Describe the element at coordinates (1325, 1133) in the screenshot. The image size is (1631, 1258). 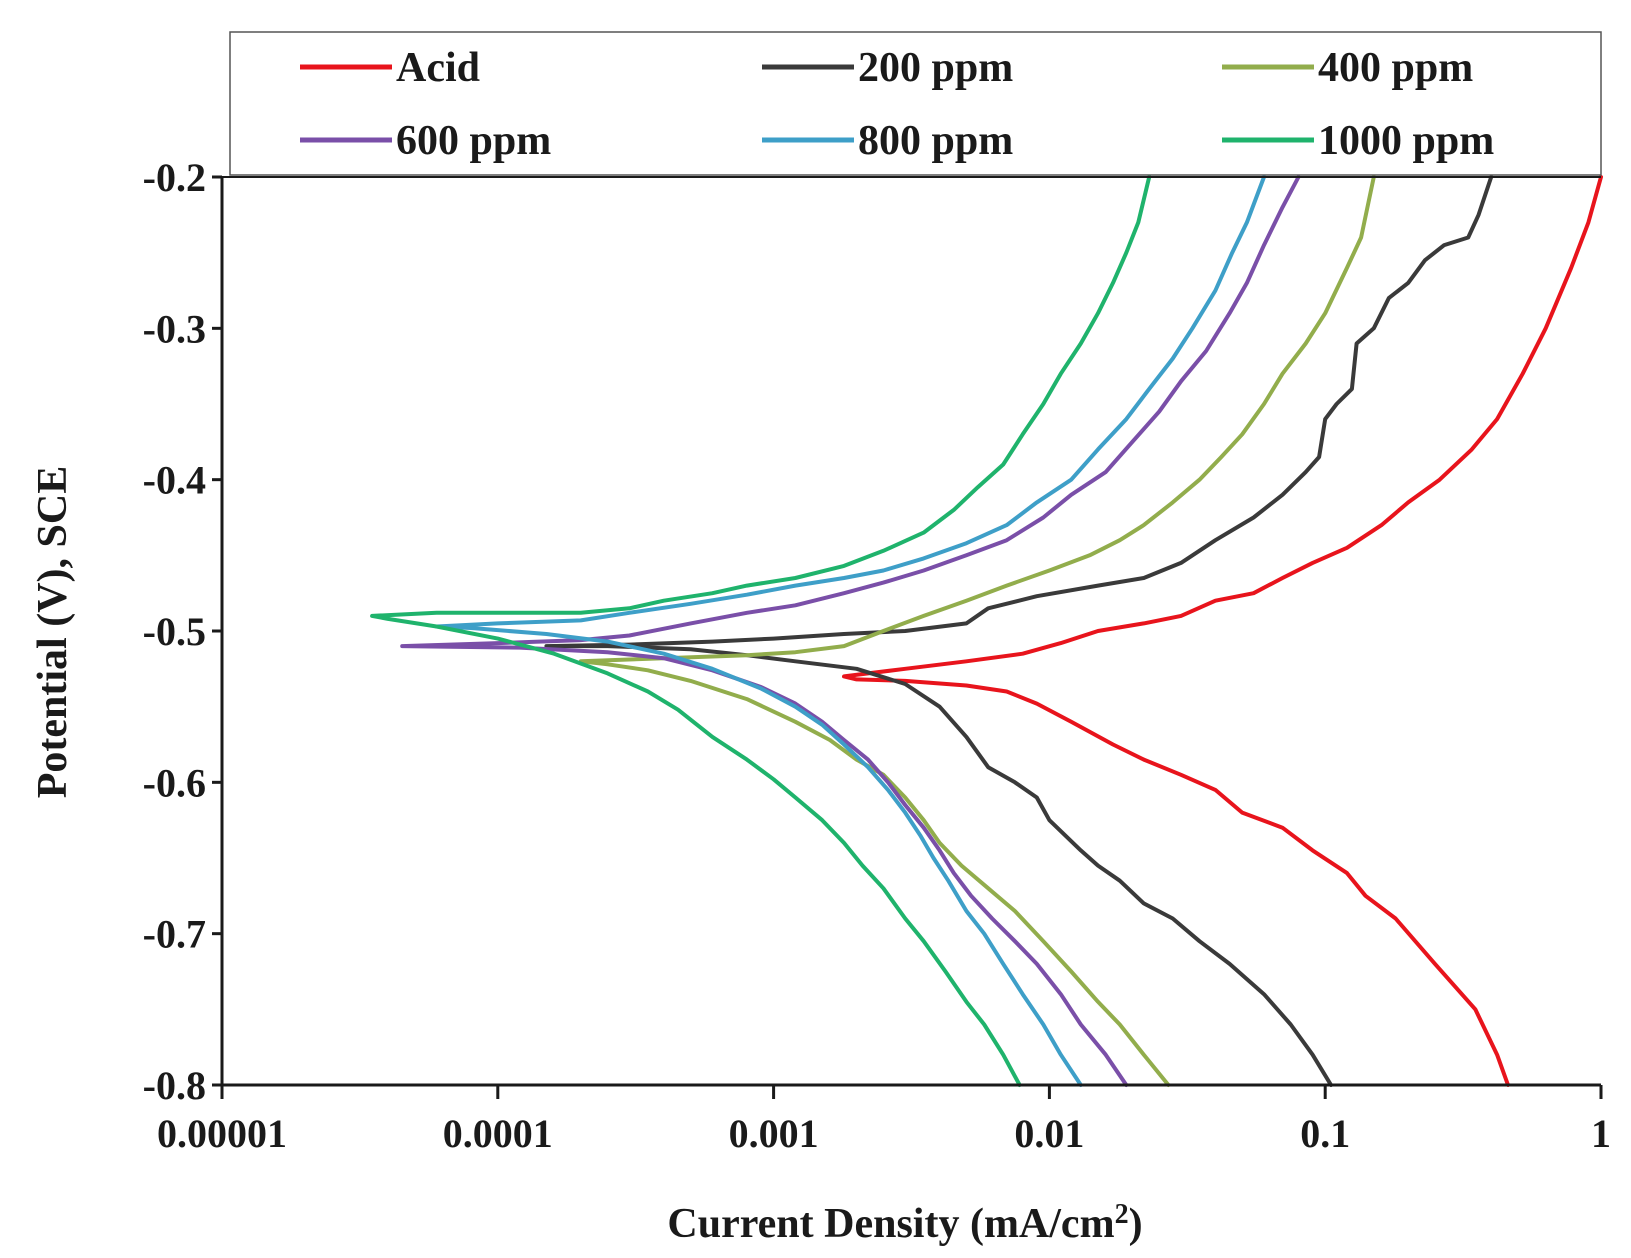
I see `x-tick-label: 0.1` at that location.